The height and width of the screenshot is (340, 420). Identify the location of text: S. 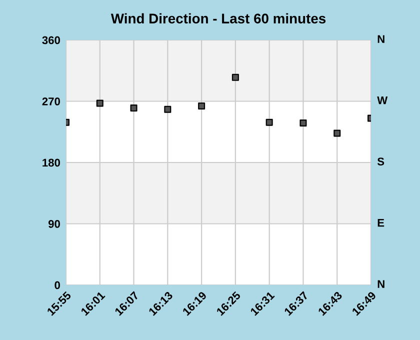
(380, 162).